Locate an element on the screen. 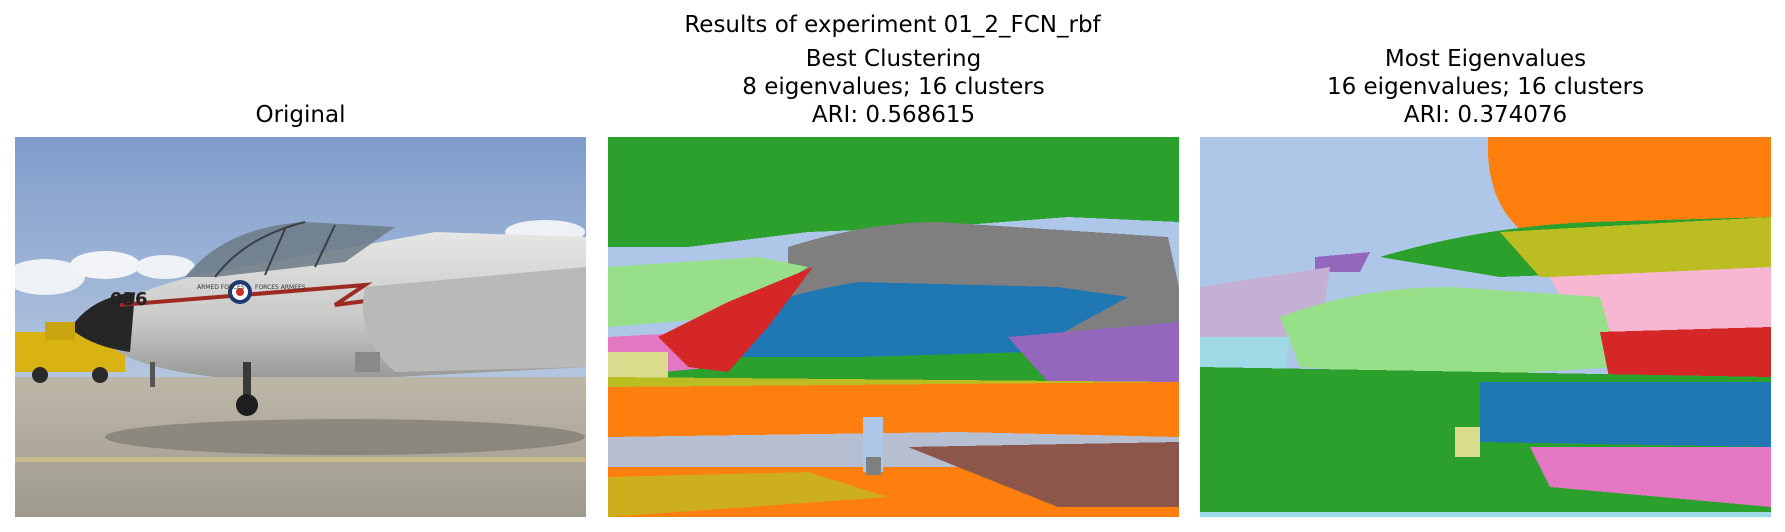  segment-cyan is located at coordinates (1245, 354).